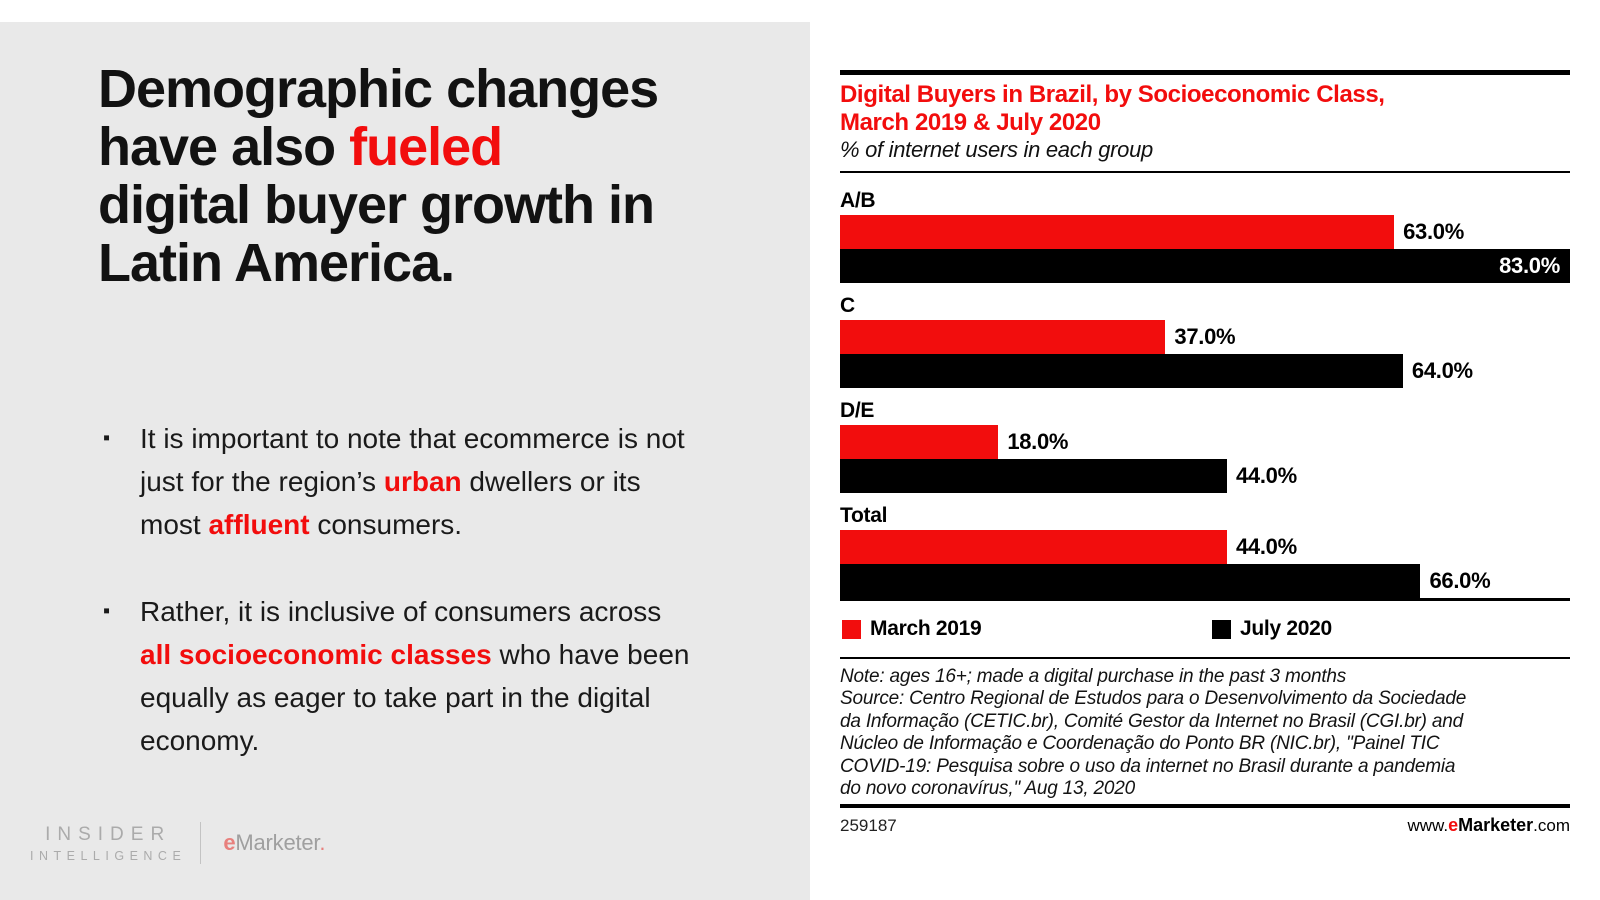 This screenshot has width=1600, height=900. Describe the element at coordinates (259, 524) in the screenshot. I see `highlighted-text: affluent` at that location.